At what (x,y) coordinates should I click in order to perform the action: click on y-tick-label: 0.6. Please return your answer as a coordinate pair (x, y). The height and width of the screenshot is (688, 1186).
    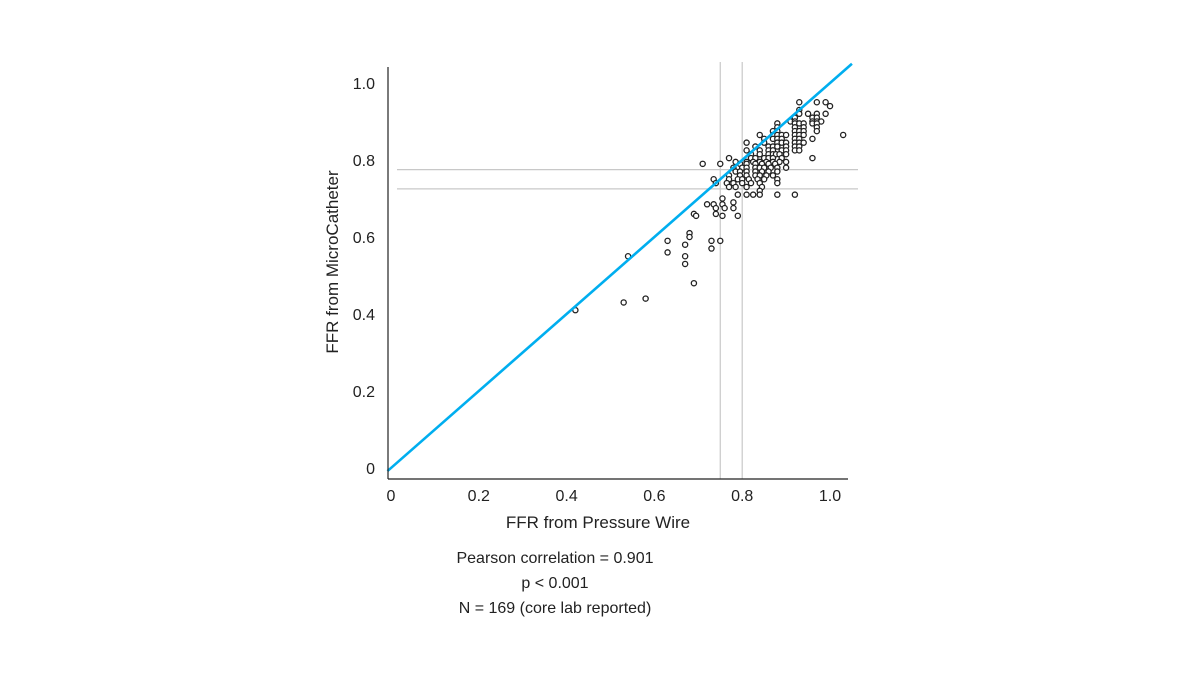
    Looking at the image, I should click on (364, 238).